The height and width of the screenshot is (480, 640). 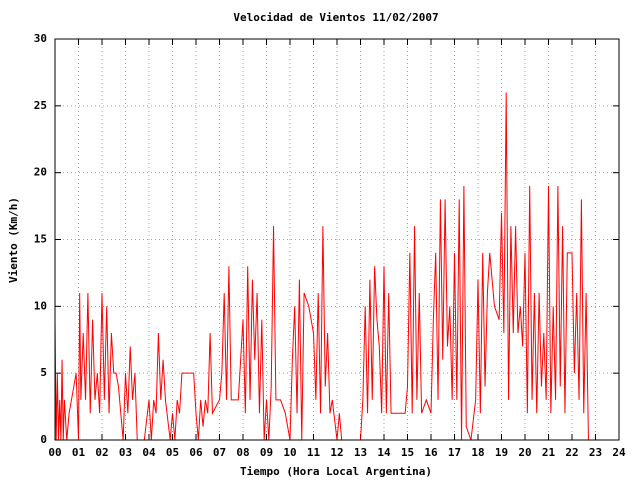 What do you see at coordinates (619, 452) in the screenshot?
I see `x-tick-label: 24` at bounding box center [619, 452].